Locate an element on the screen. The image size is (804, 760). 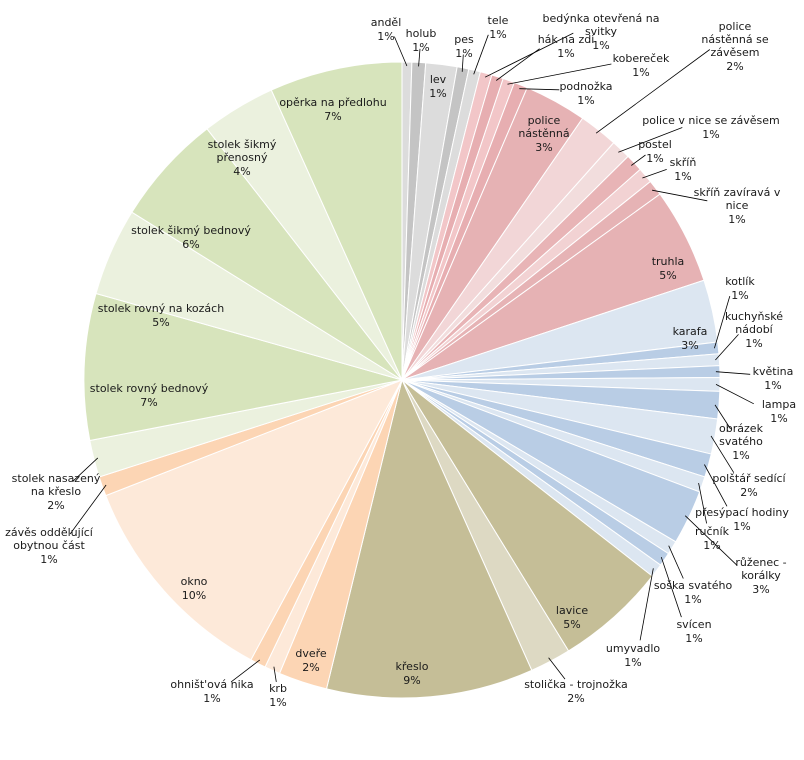
leader-line-ohnist-ova-nika is located at coordinates (245, 671).